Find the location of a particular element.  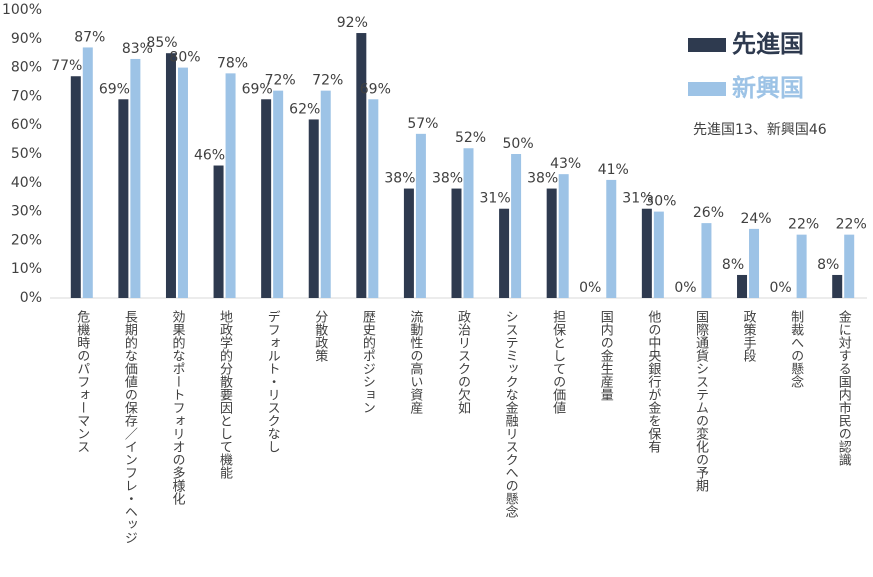

legend-label: 先進国 is located at coordinates (768, 44).